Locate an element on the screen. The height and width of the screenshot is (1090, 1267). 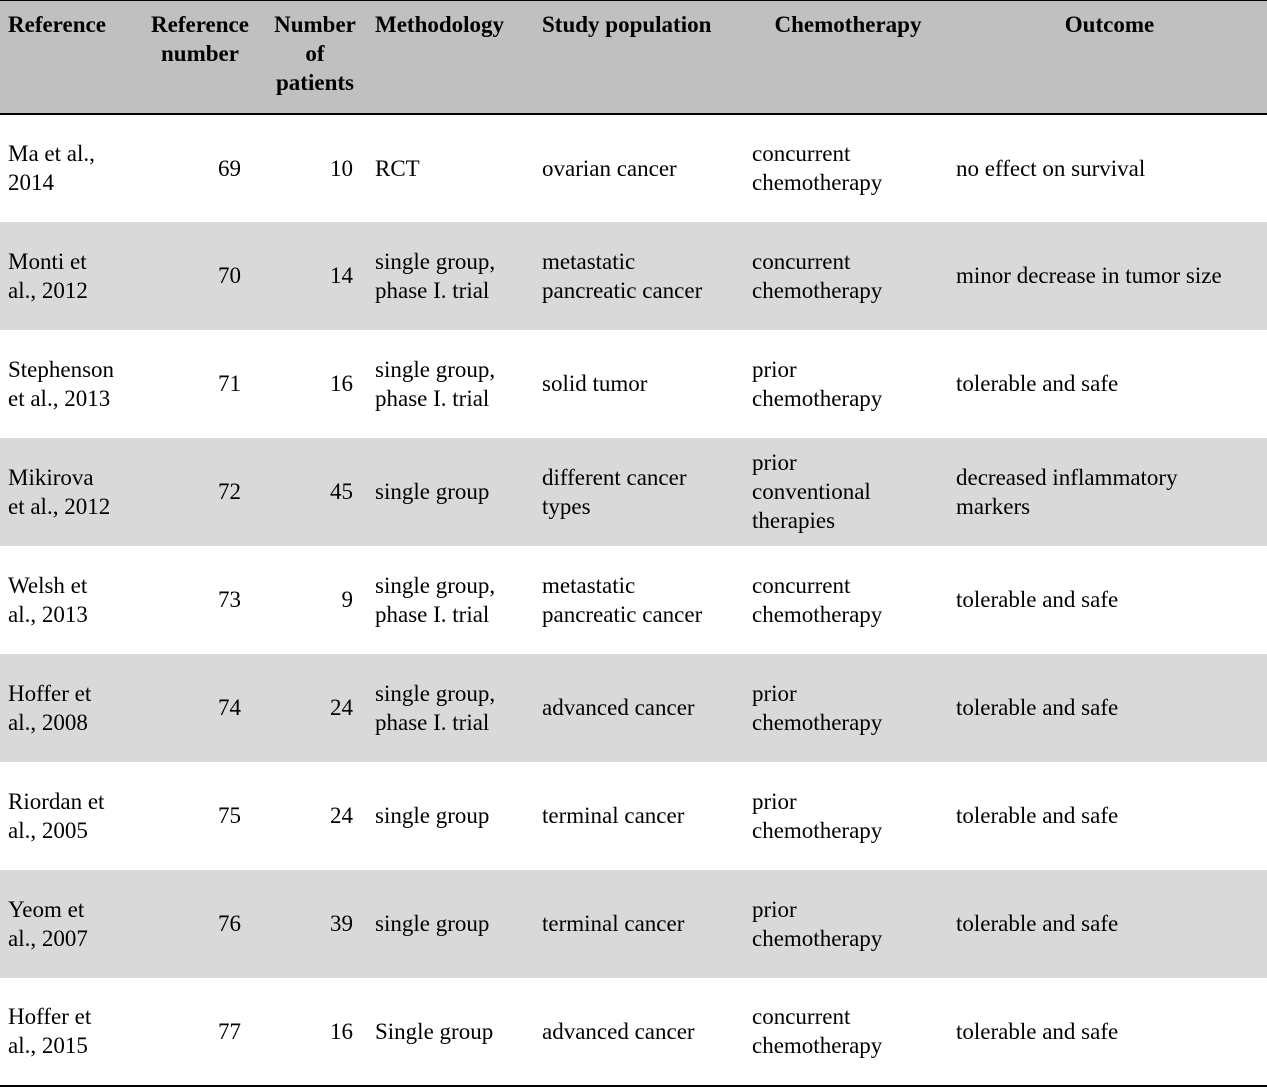
cell-number-of-patients: 10 is located at coordinates (315, 168).